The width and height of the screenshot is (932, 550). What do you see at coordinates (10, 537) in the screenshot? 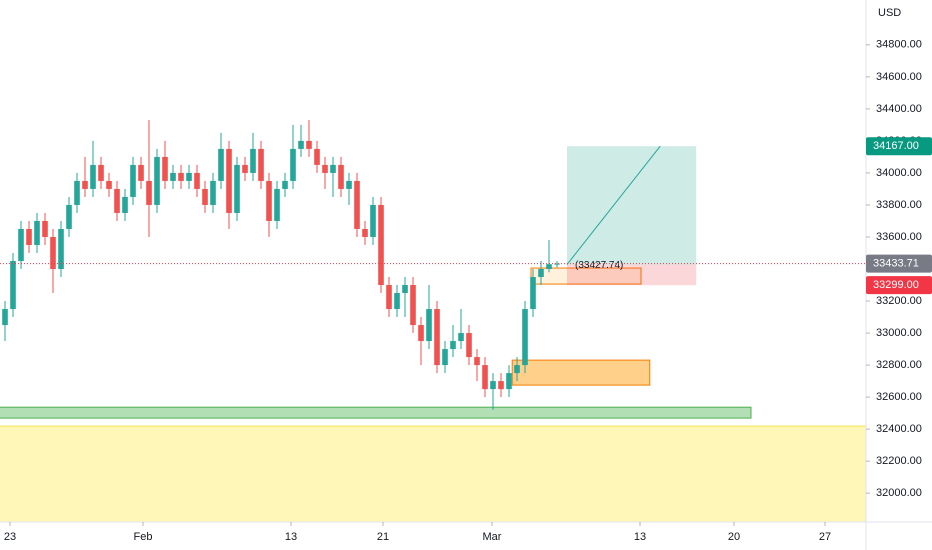
I see `x-tick-label: 23` at bounding box center [10, 537].